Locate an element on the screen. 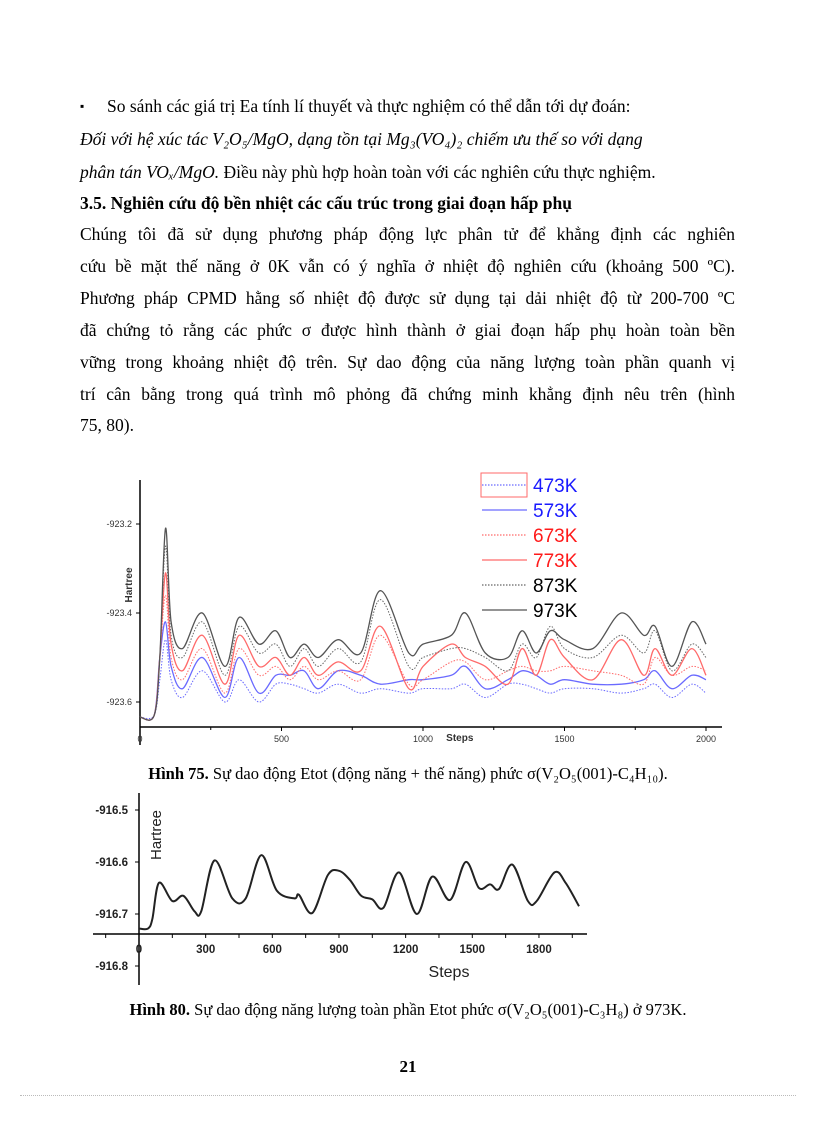 This screenshot has height=1123, width=816. x-tick-label: 1200 is located at coordinates (406, 950).